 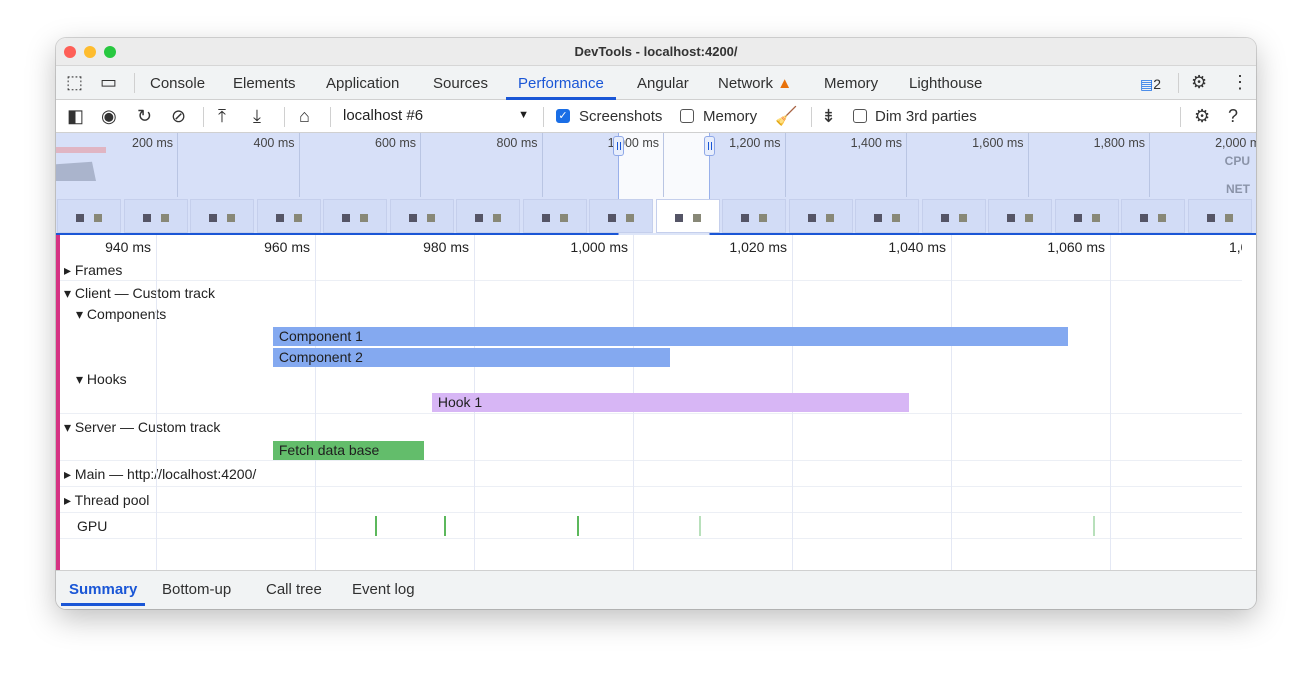 What do you see at coordinates (1249, 402) in the screenshot?
I see `vertical-scrollbar` at bounding box center [1249, 402].